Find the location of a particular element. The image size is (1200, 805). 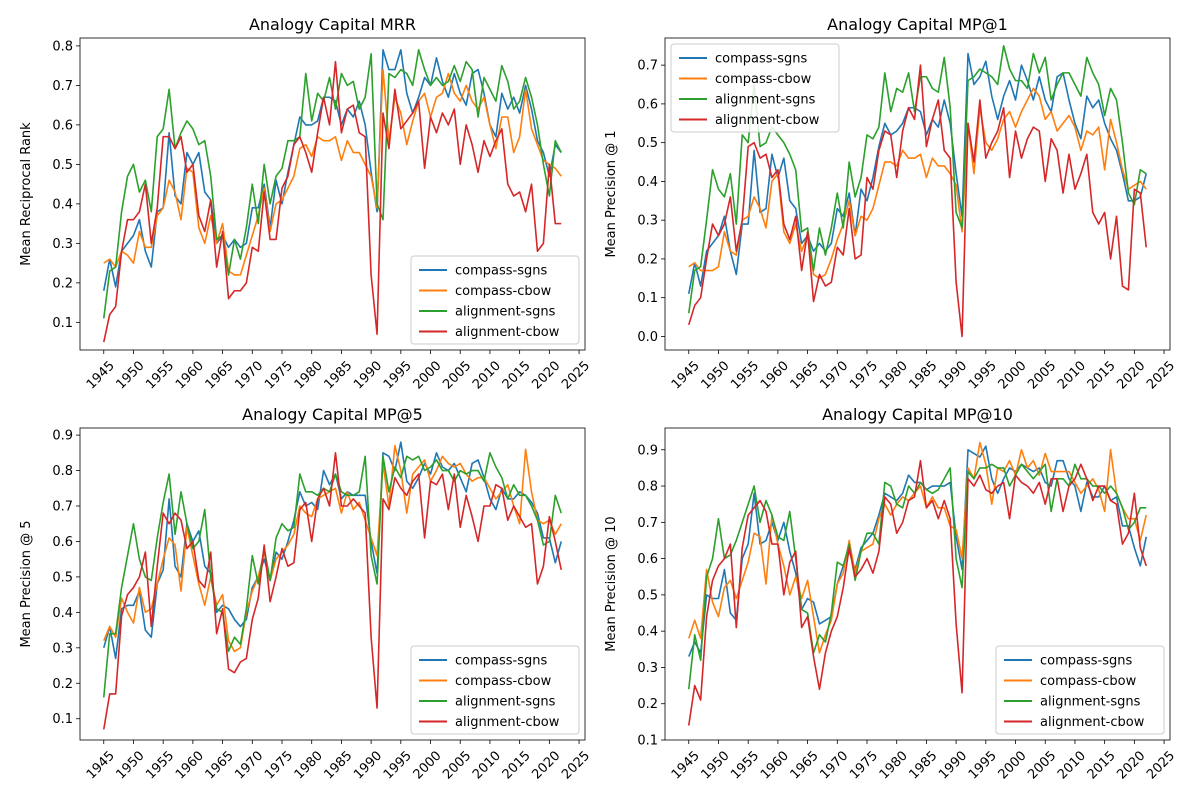

y-axis-label: Mean Precision @ 5 is located at coordinates (26, 583).